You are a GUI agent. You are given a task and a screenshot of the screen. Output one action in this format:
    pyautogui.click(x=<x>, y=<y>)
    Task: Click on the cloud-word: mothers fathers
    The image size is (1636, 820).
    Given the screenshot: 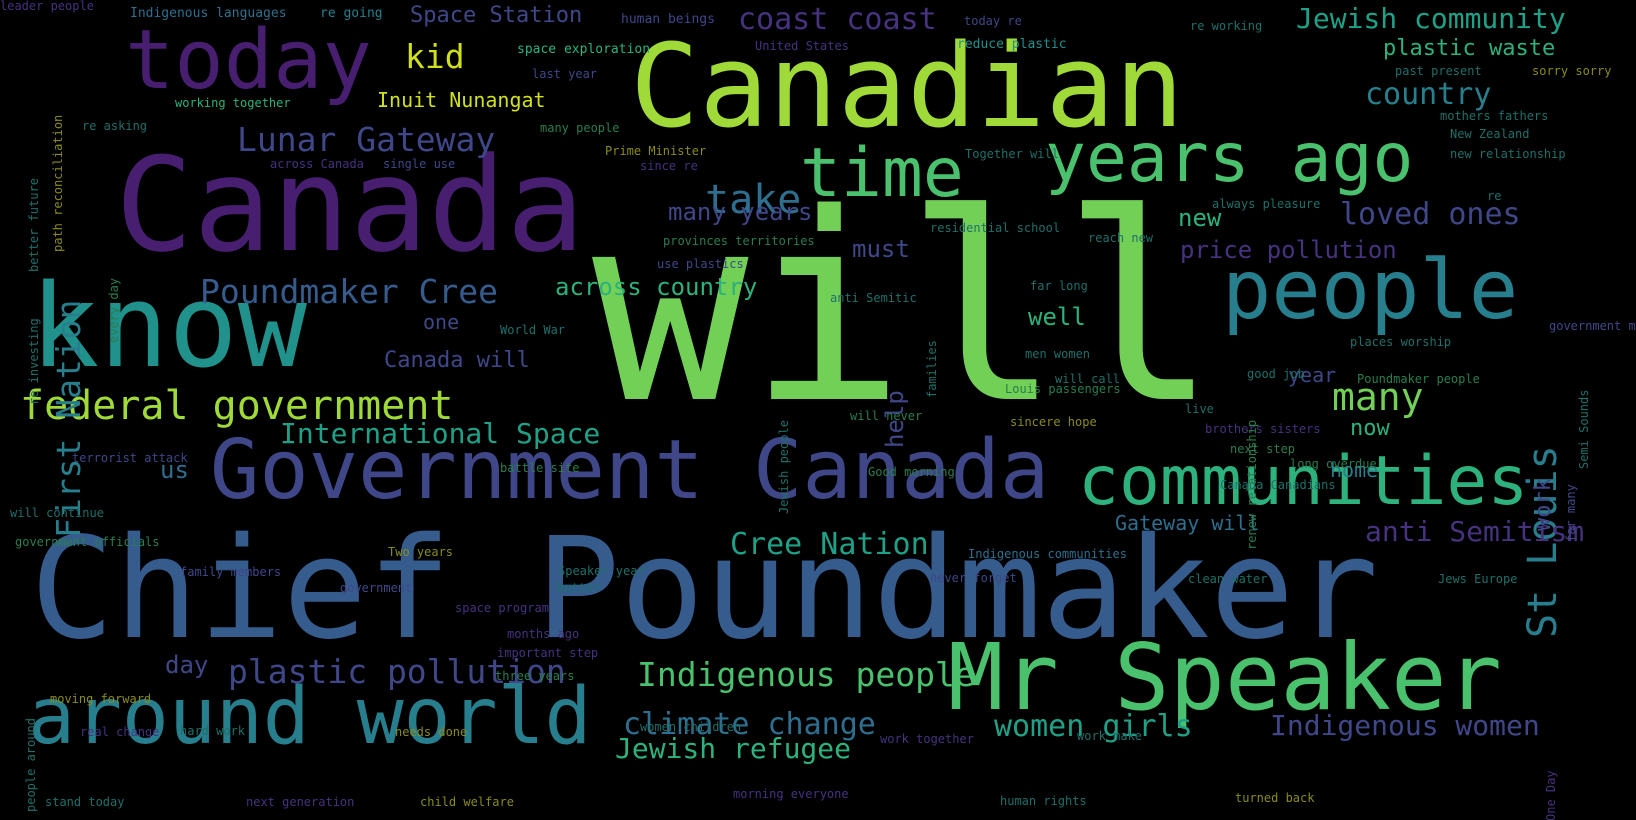 What is the action you would take?
    pyautogui.click(x=1494, y=116)
    